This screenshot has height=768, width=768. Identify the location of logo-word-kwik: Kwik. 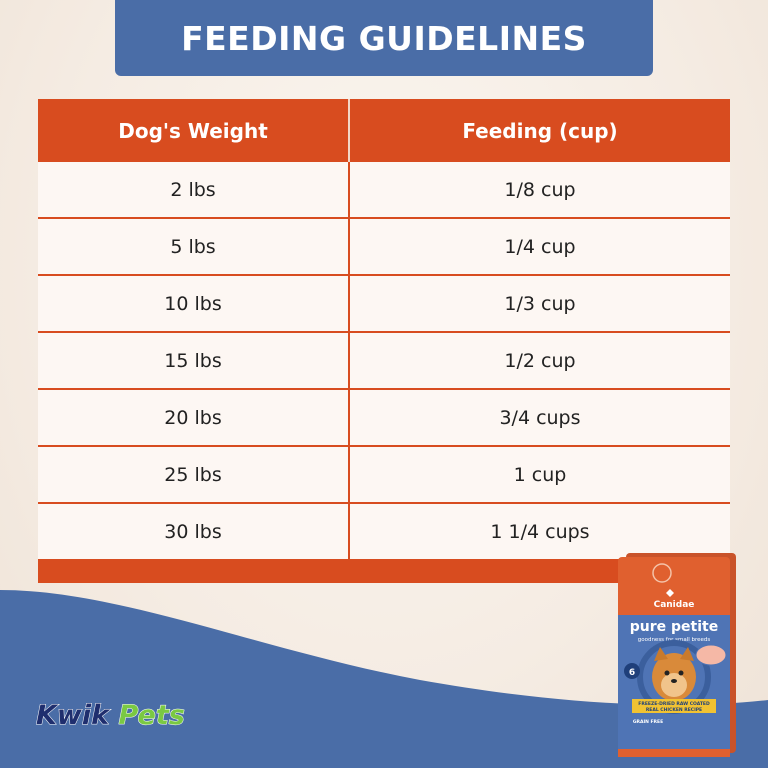
(72, 716).